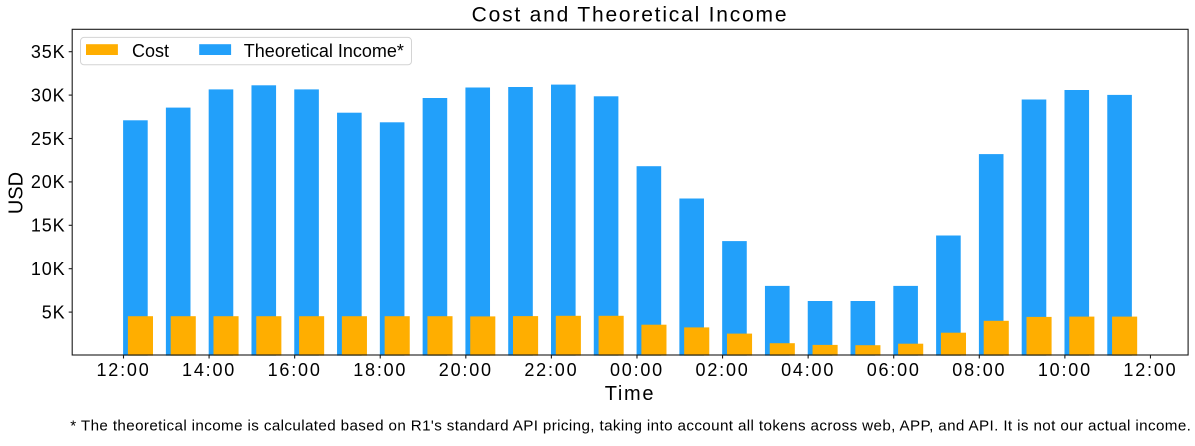  What do you see at coordinates (295, 370) in the screenshot?
I see `svg-text: 16:00` at bounding box center [295, 370].